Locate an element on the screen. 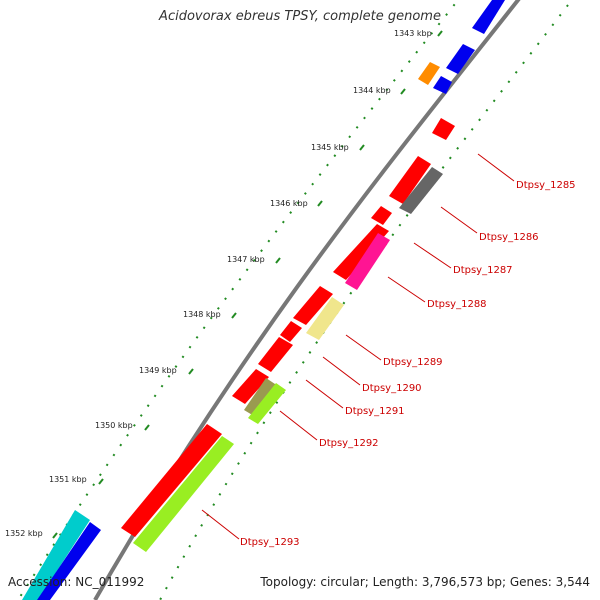 Image resolution: width=600 pixels, height=600 pixels. tick-label-1351: 1351 kbp is located at coordinates (68, 479).